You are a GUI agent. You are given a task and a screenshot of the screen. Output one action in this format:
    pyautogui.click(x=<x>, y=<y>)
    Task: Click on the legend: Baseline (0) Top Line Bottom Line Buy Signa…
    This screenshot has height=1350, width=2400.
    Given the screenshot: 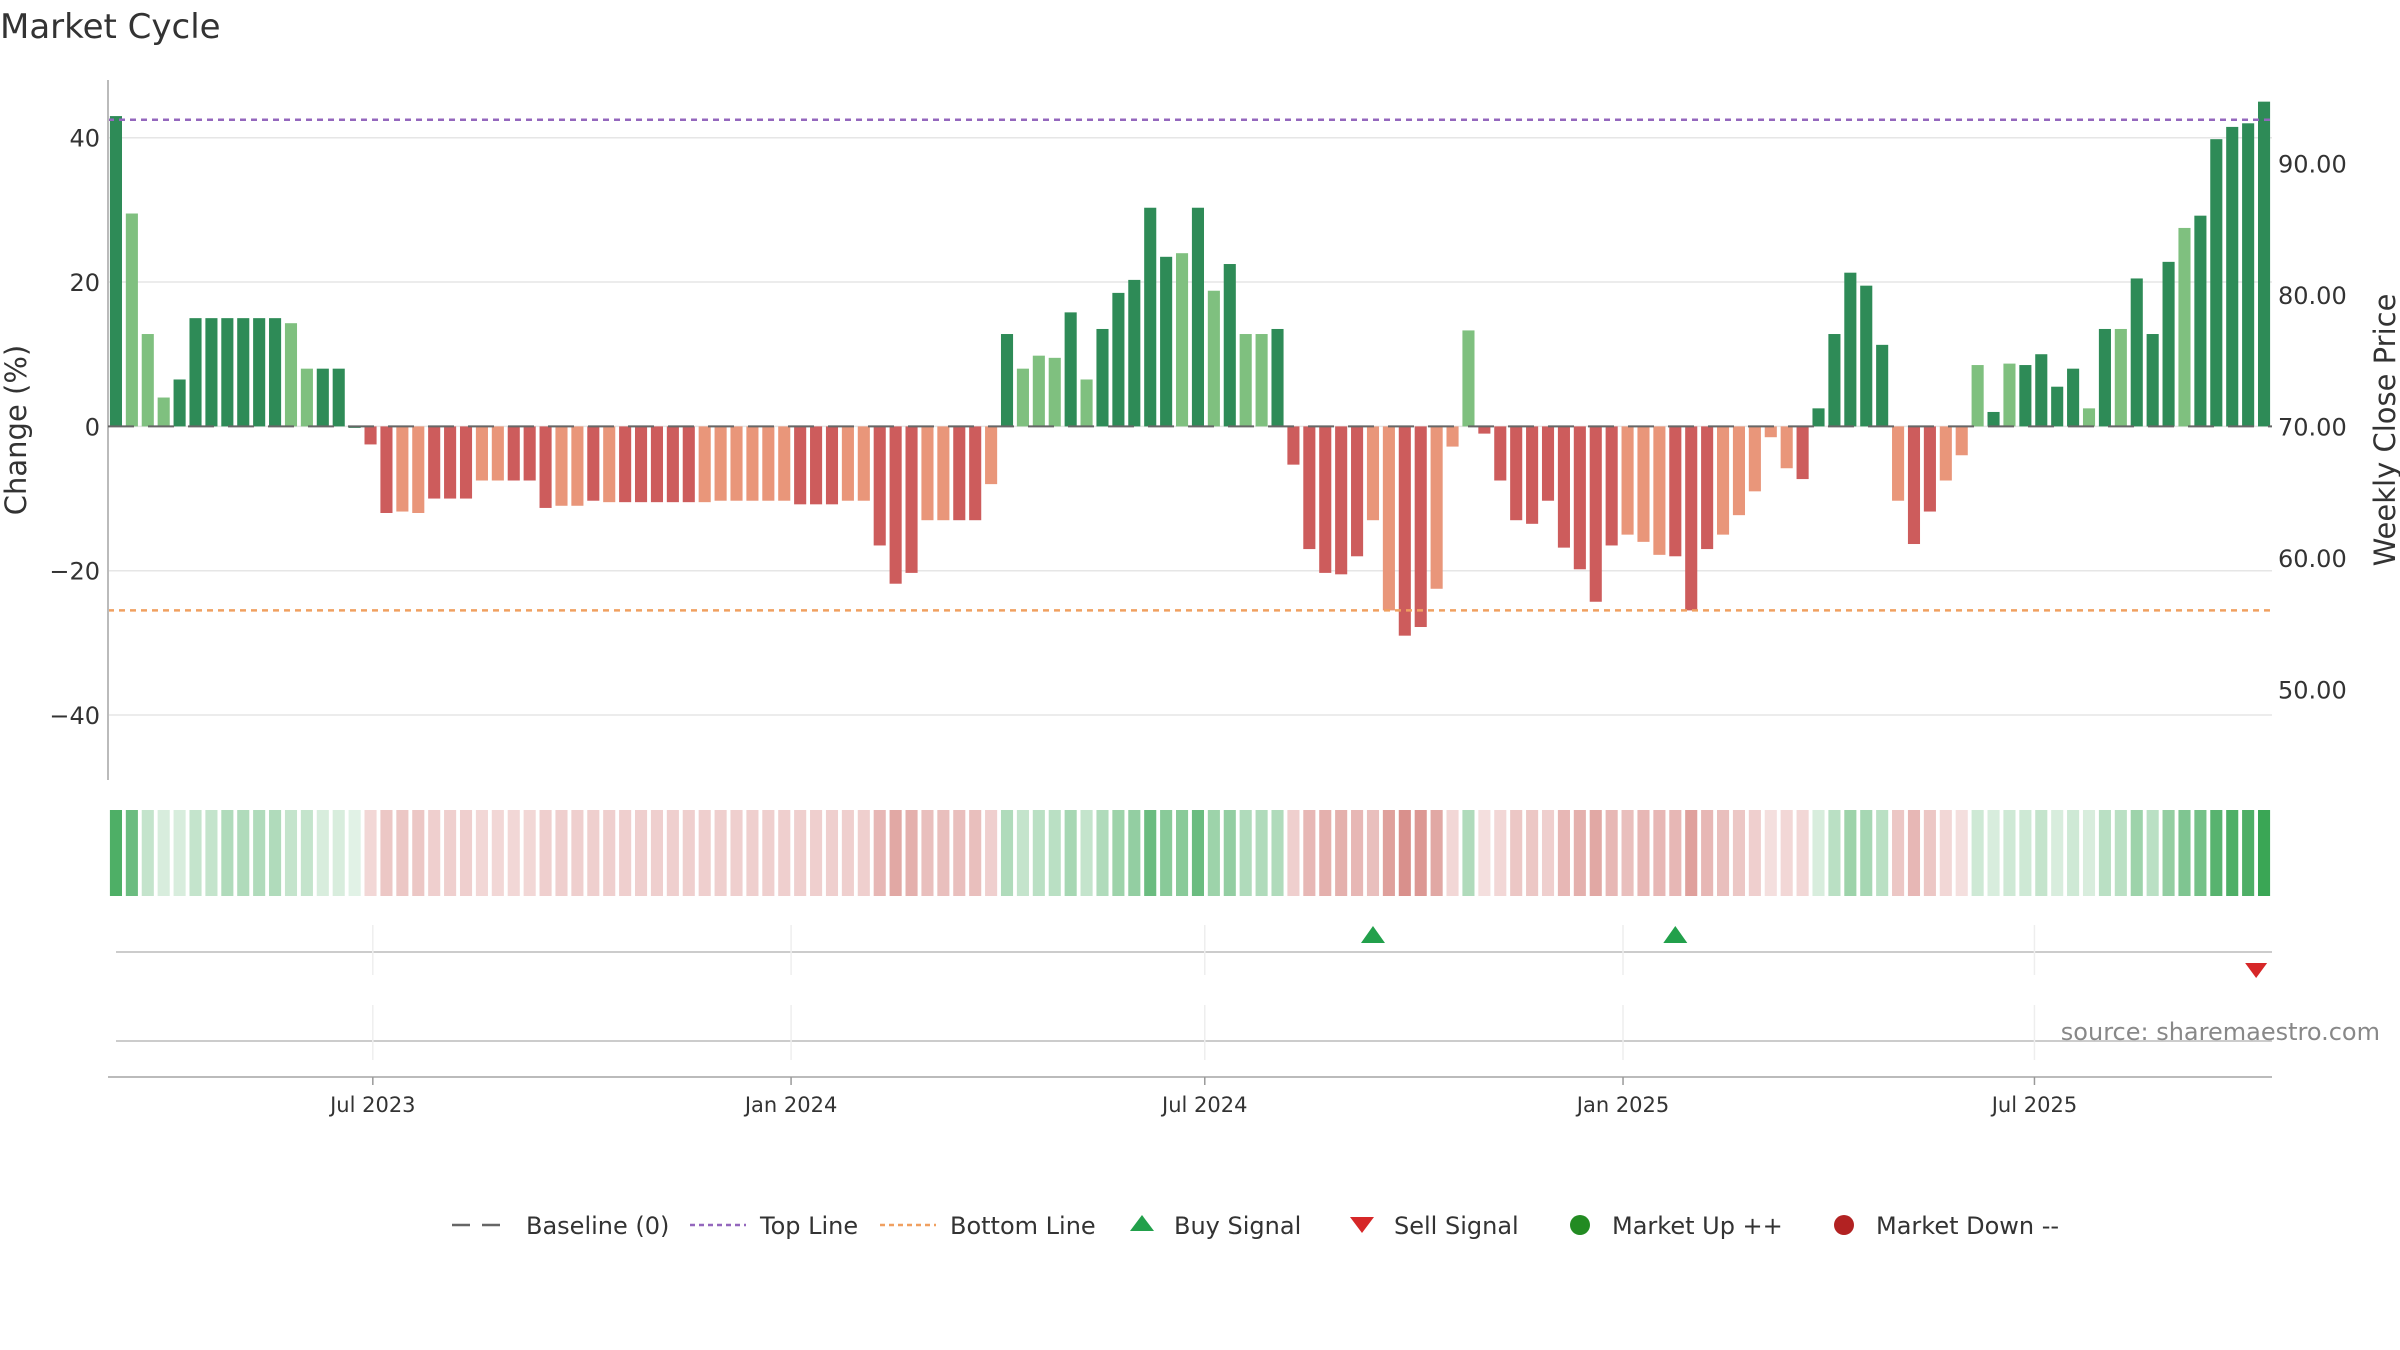 What is the action you would take?
    pyautogui.click(x=1255, y=1226)
    